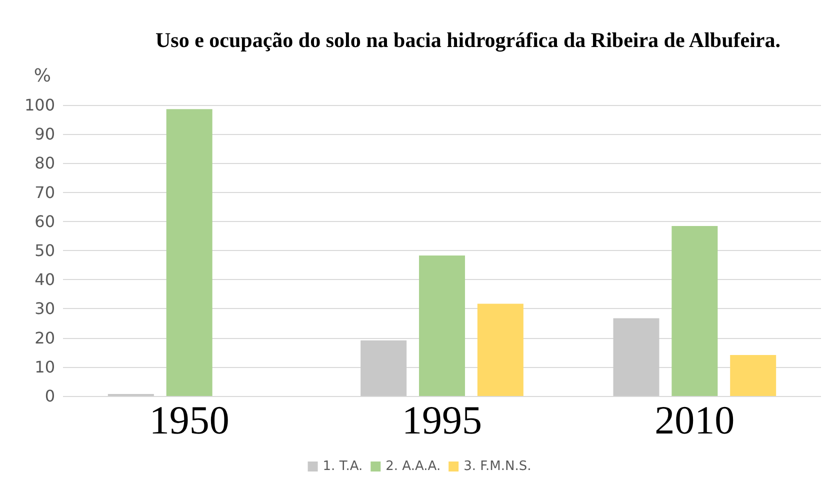 The image size is (839, 490). What do you see at coordinates (498, 466) in the screenshot?
I see `legend-label: 3. F.M.N.S.` at bounding box center [498, 466].